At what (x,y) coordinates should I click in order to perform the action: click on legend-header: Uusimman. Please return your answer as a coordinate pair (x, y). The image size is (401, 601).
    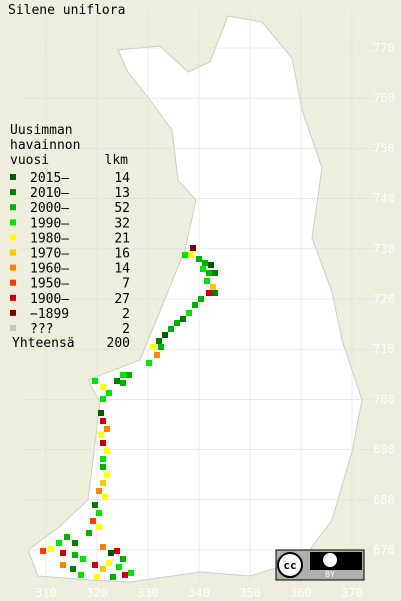
    Looking at the image, I should click on (41, 130).